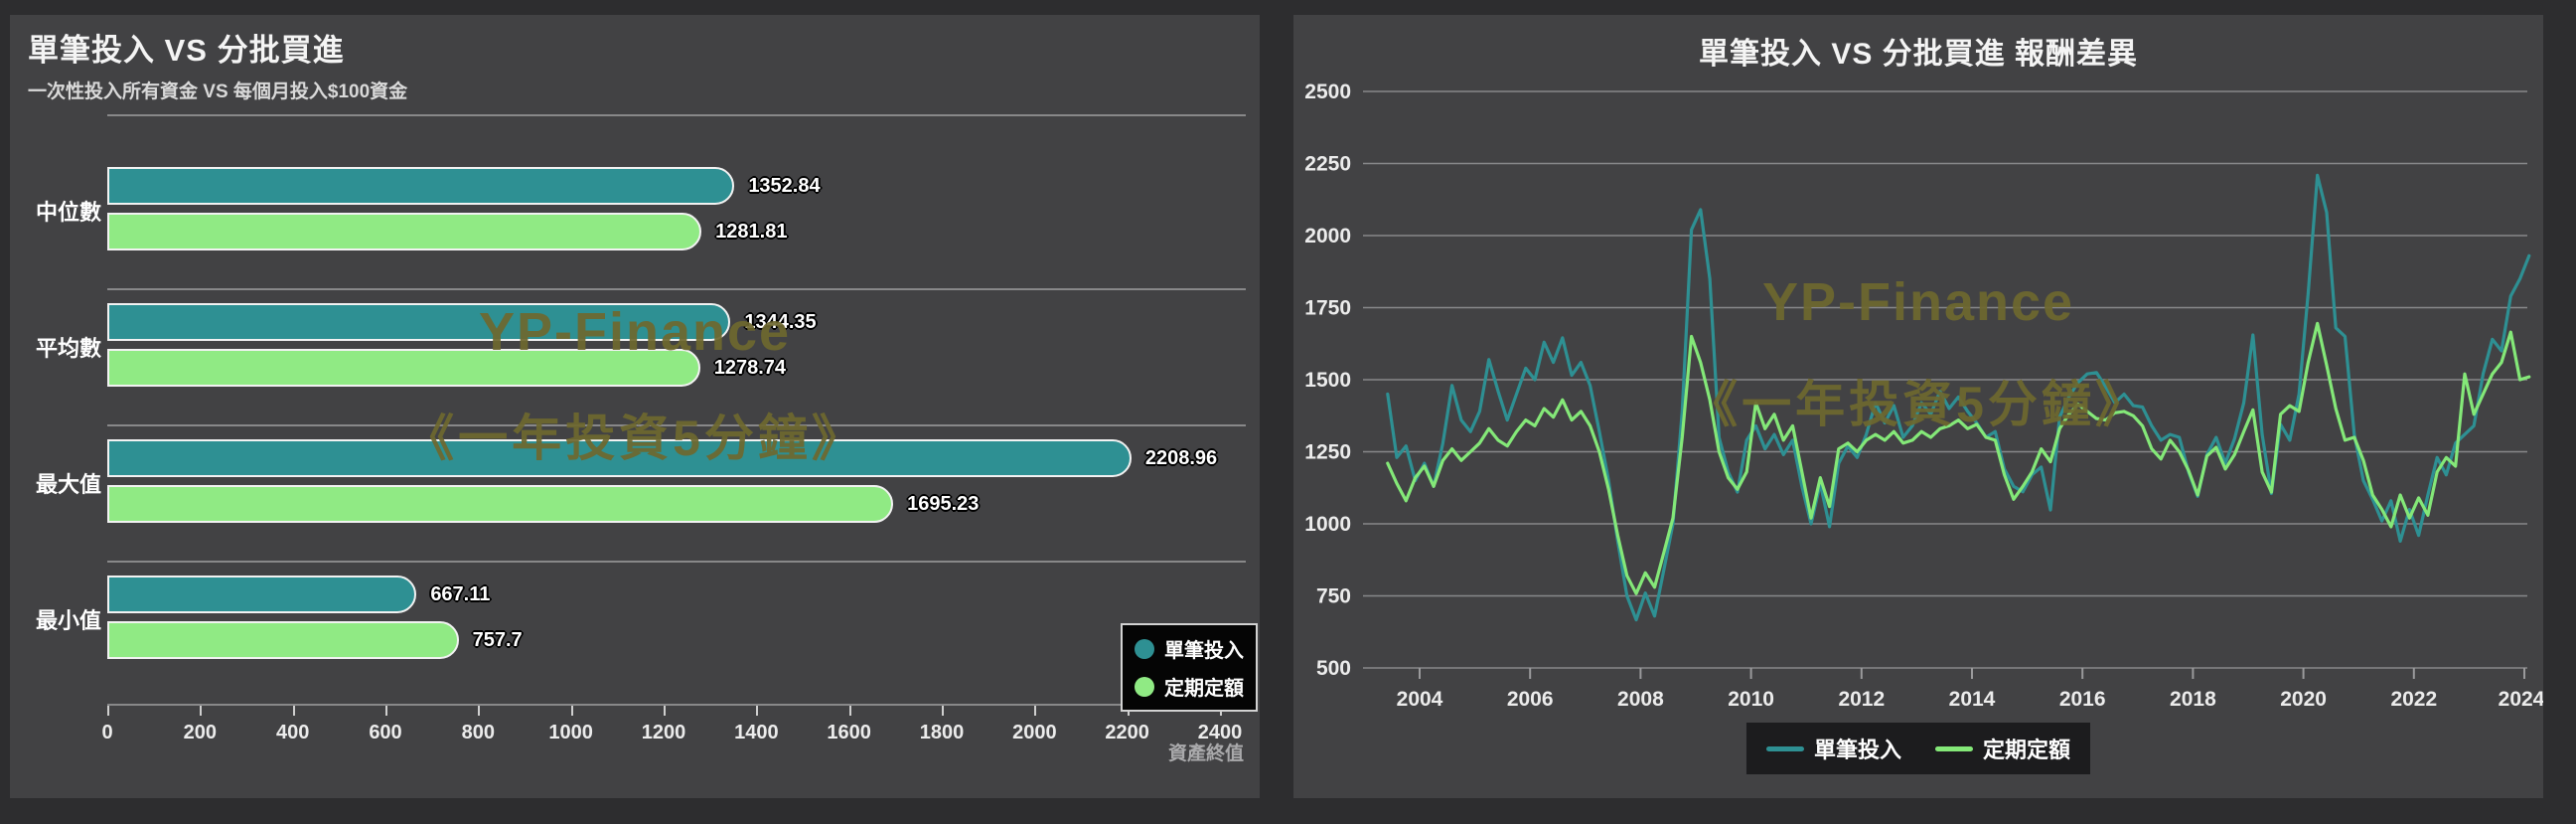  What do you see at coordinates (497, 640) in the screenshot?
I see `bar-value-label: 757.7` at bounding box center [497, 640].